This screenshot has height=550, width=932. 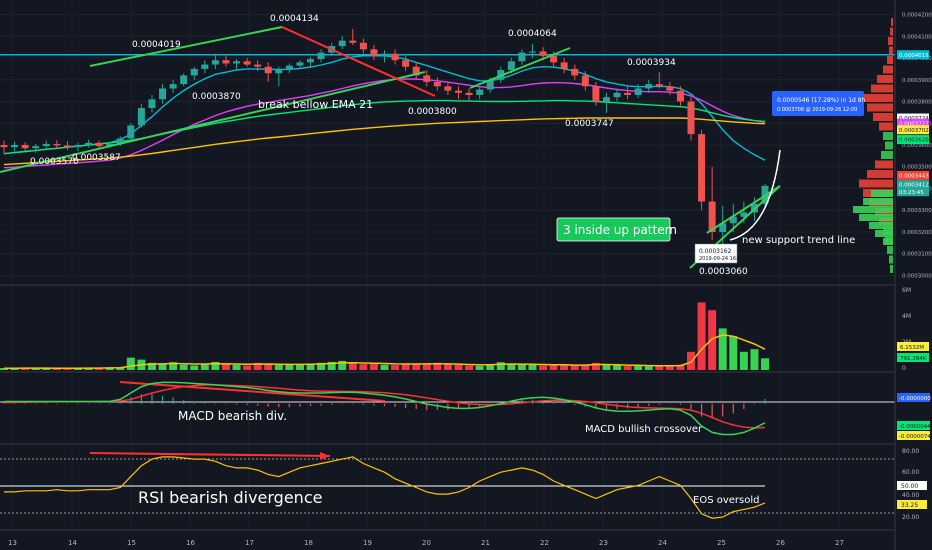 I want to click on price-label-3870: 0.0003870, so click(x=216, y=97).